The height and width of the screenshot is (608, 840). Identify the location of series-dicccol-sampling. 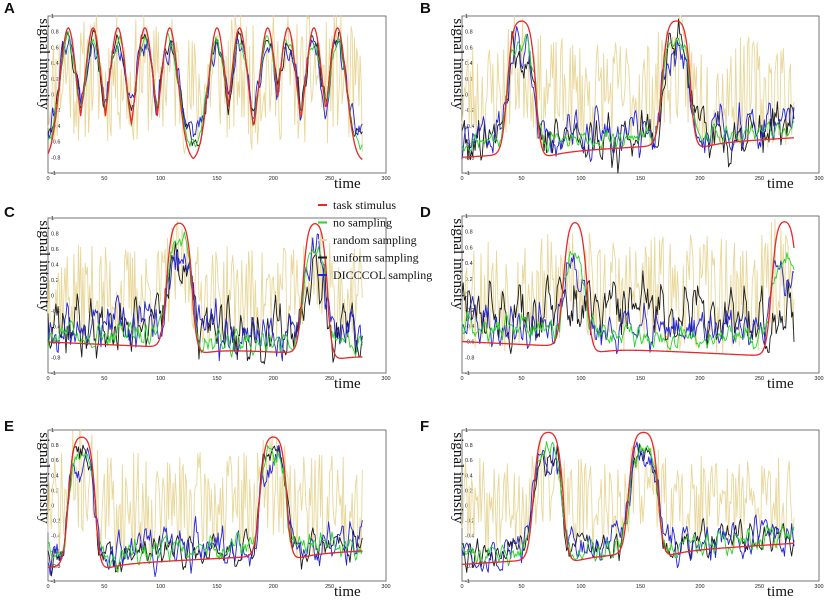
(628, 304).